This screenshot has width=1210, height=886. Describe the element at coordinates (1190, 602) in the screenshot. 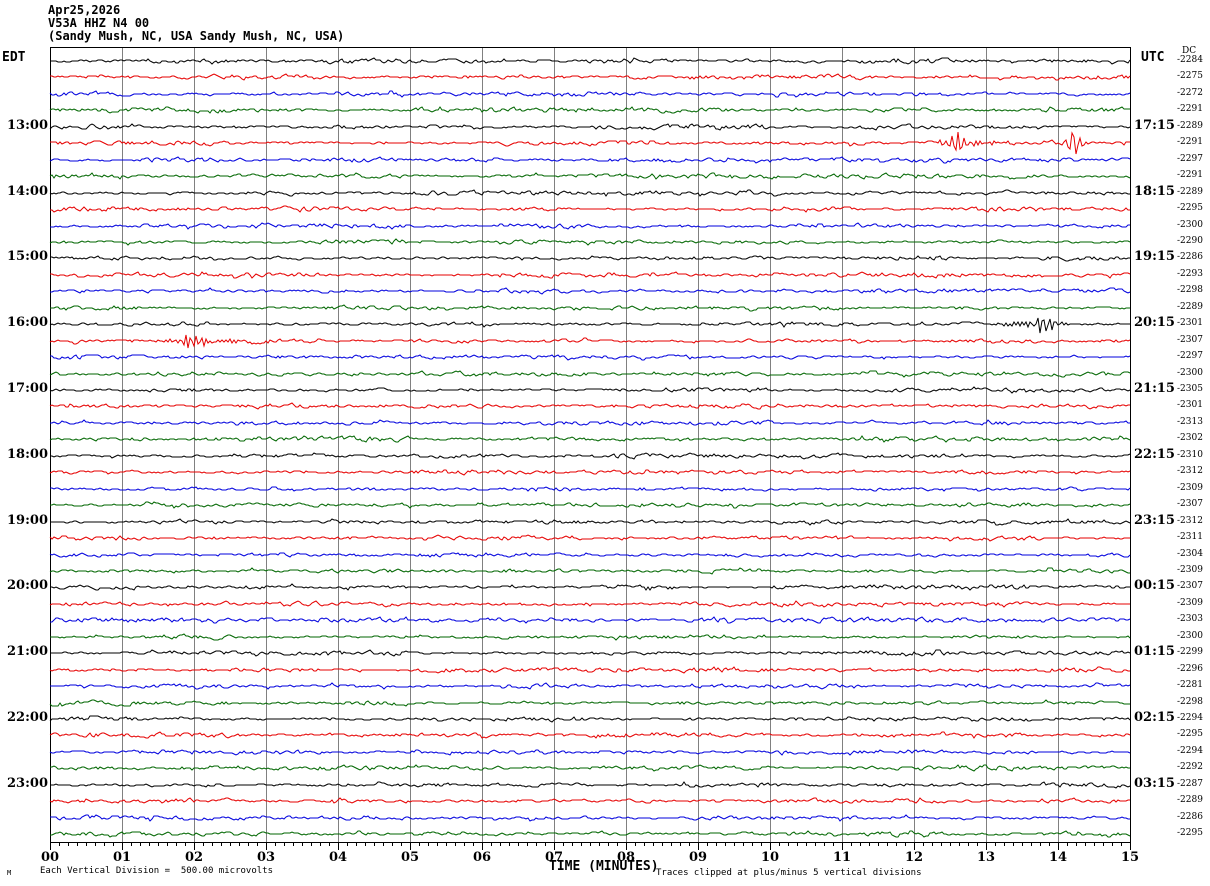

I see `dc-value-row-34: -2309` at that location.